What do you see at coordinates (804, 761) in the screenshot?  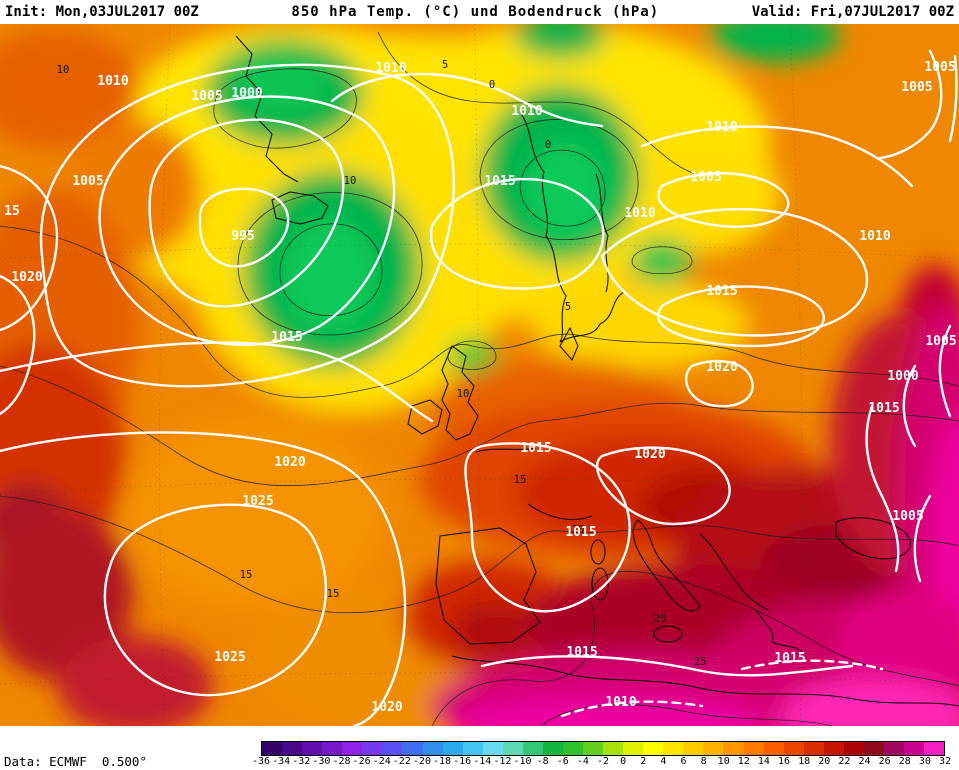 I see `colorbar-tick: 18` at bounding box center [804, 761].